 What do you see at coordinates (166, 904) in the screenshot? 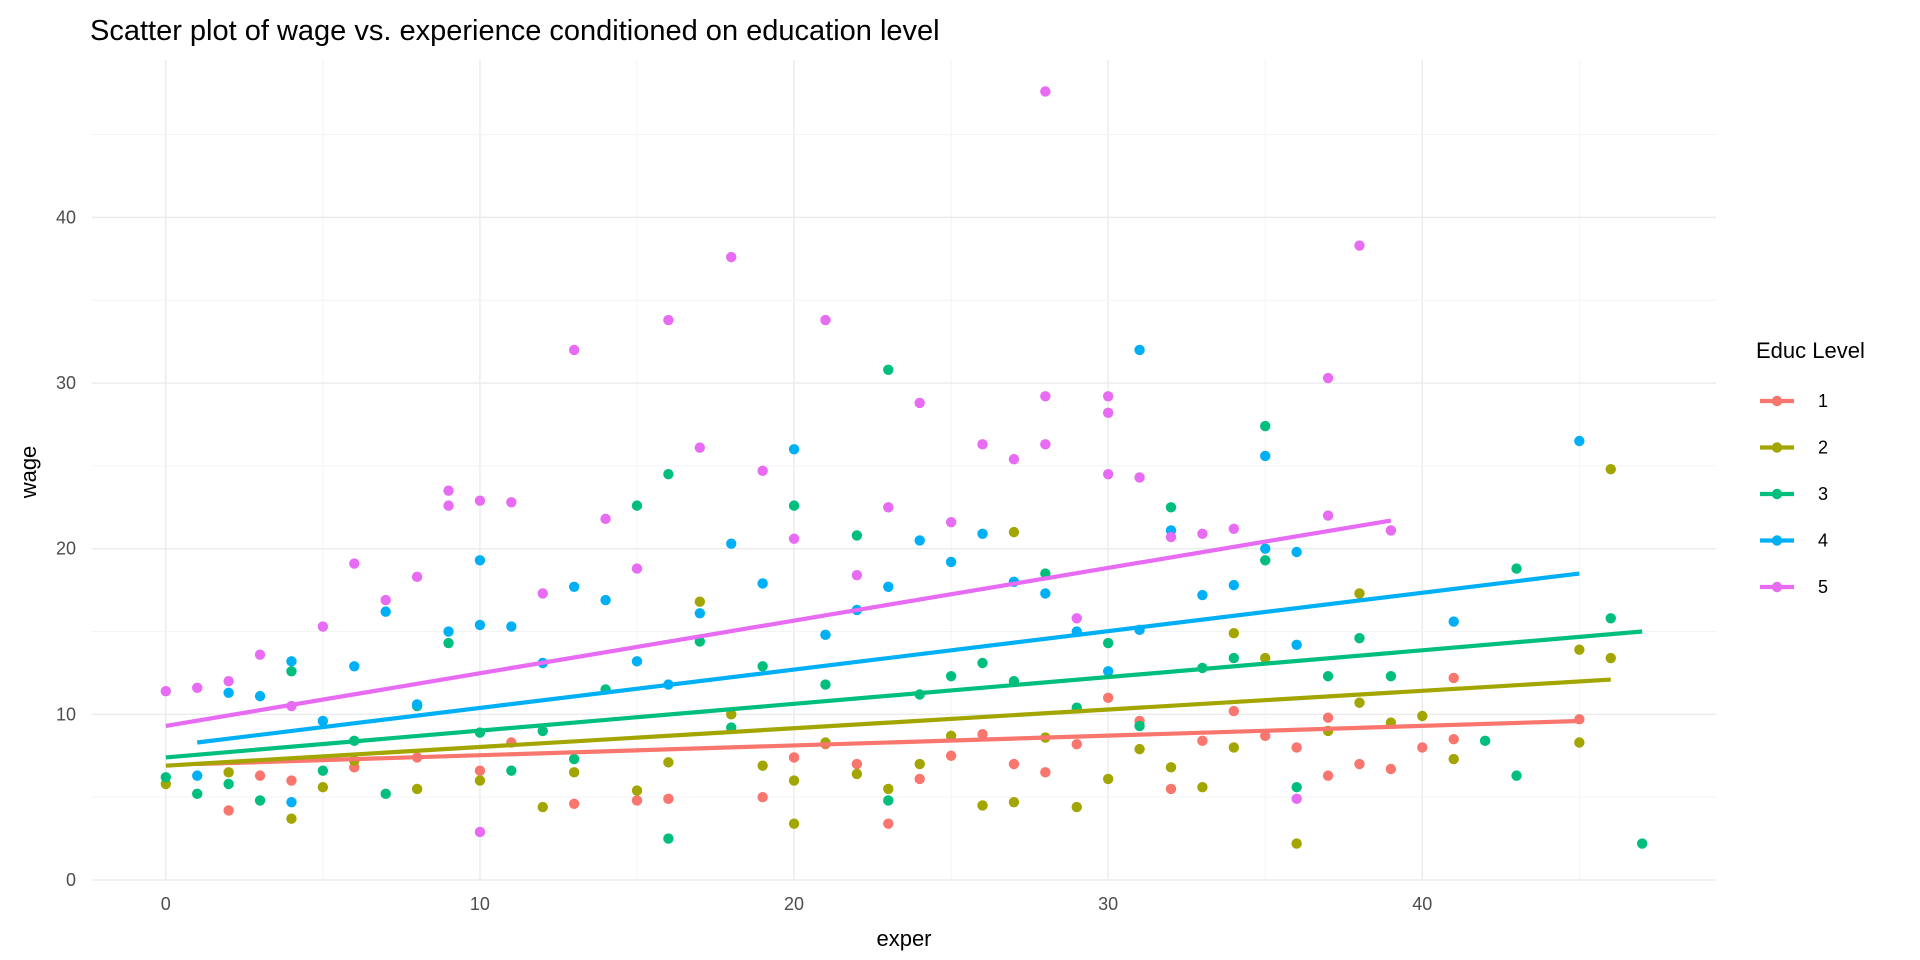
I see `x-tick-label: 0` at bounding box center [166, 904].